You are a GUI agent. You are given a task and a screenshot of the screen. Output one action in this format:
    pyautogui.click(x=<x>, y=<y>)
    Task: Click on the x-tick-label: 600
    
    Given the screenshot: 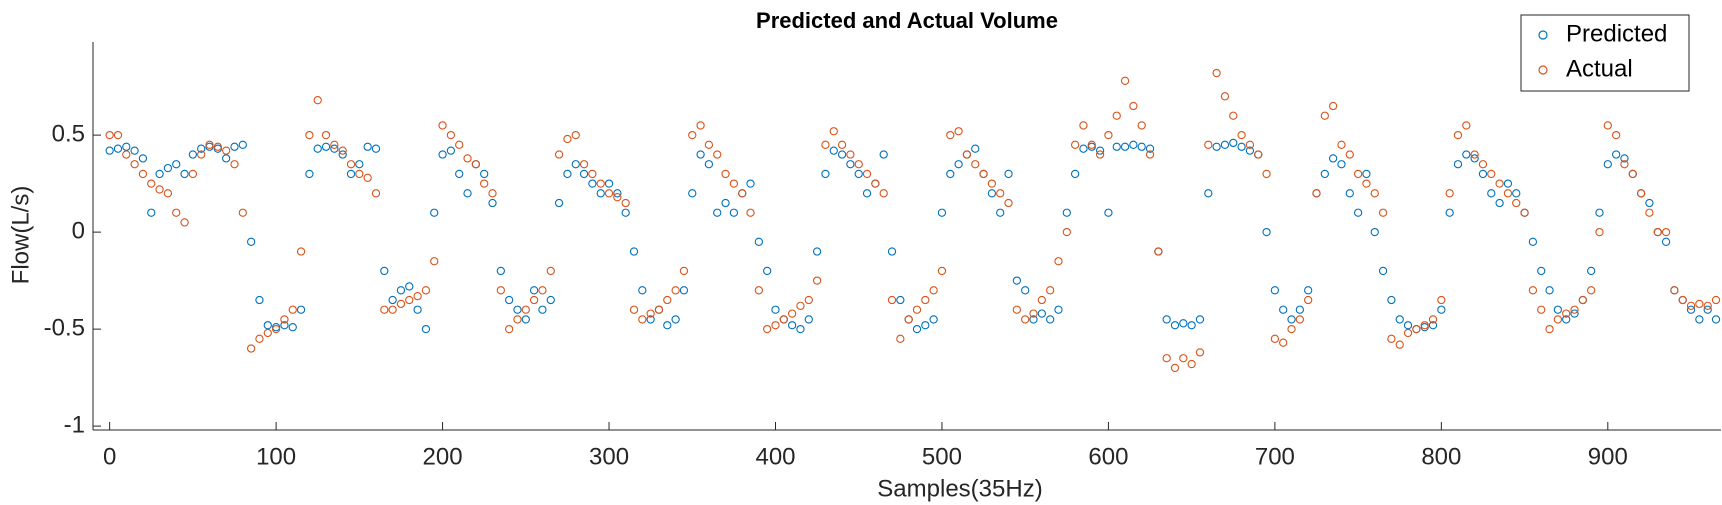 What is the action you would take?
    pyautogui.click(x=1108, y=456)
    